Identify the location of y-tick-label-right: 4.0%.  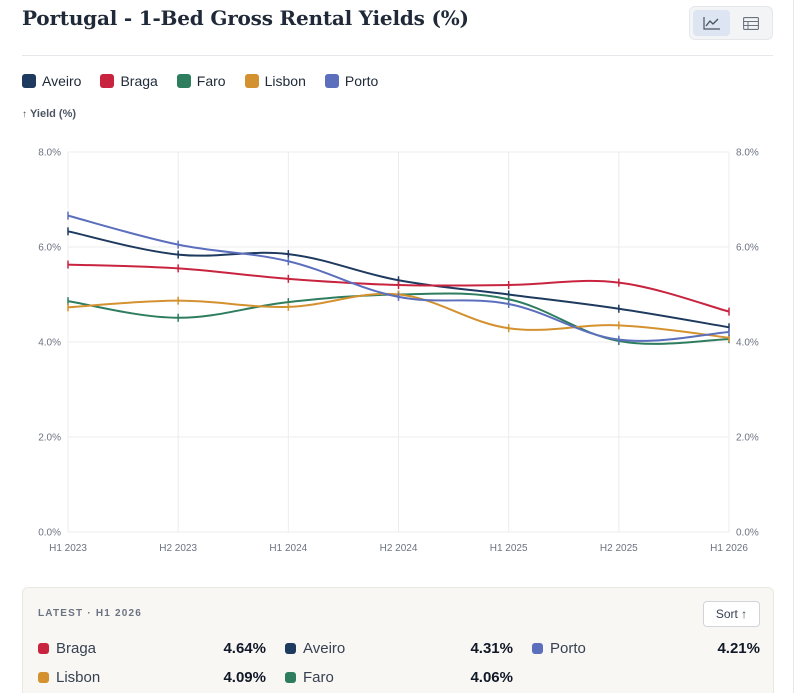
(747, 343).